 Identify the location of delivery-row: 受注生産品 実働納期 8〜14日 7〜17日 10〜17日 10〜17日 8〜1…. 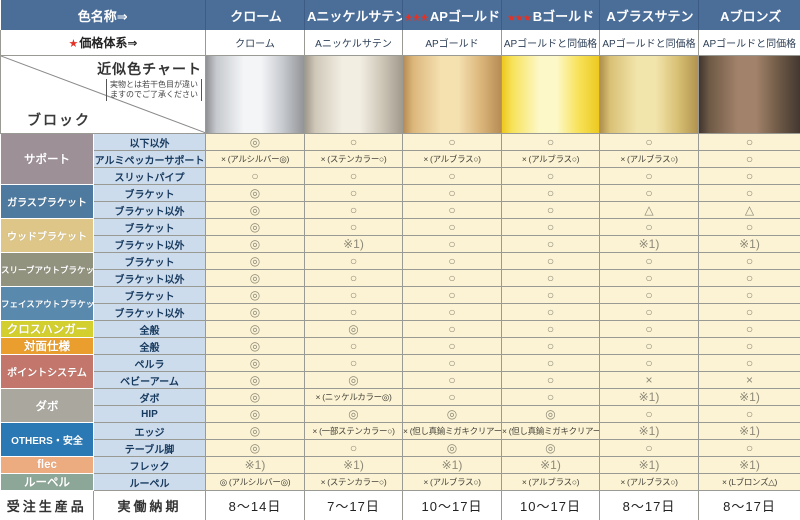
(400, 505).